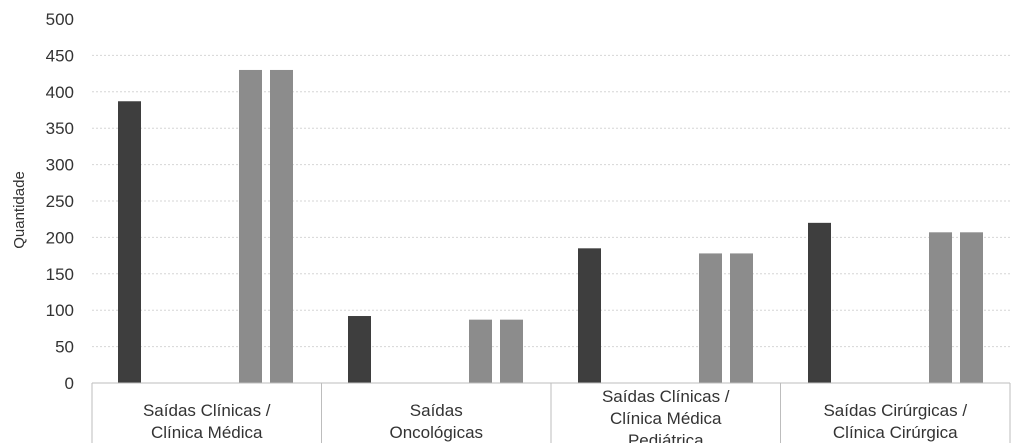 This screenshot has width=1015, height=443. What do you see at coordinates (436, 432) in the screenshot?
I see `category-label: Oncológicas` at bounding box center [436, 432].